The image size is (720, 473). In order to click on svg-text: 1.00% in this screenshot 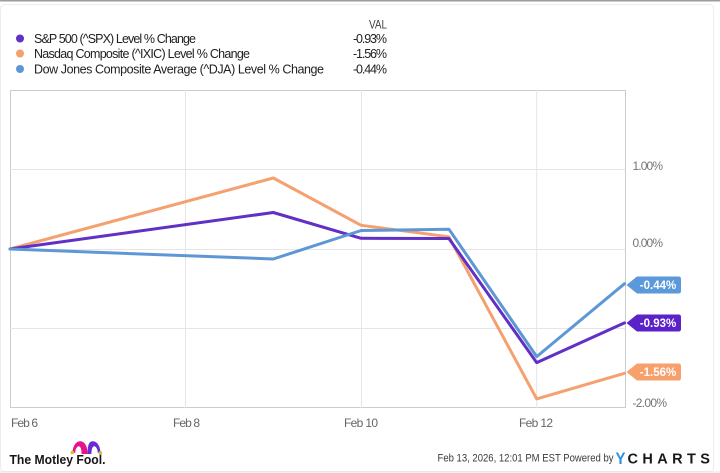, I will do `click(648, 166)`.